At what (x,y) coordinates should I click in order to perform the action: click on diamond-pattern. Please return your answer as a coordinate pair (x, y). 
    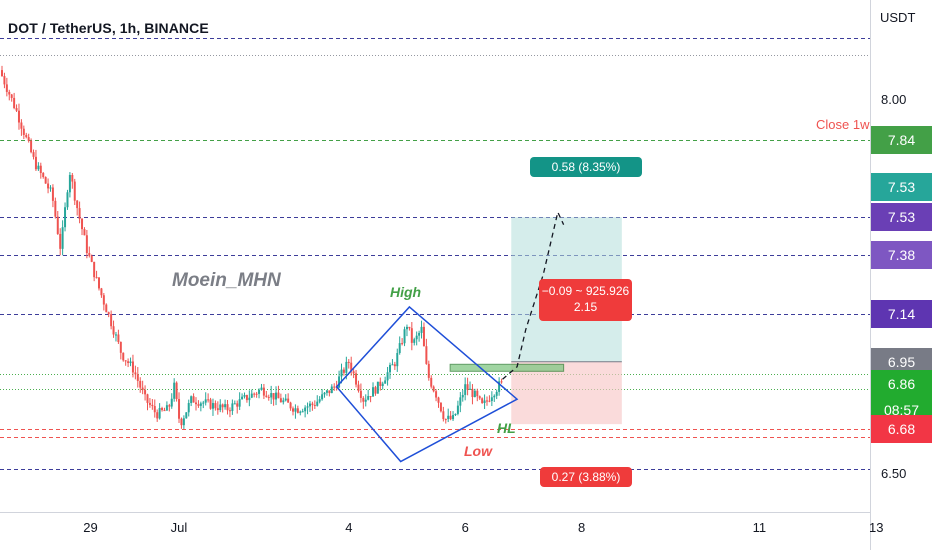
    Looking at the image, I should click on (427, 384).